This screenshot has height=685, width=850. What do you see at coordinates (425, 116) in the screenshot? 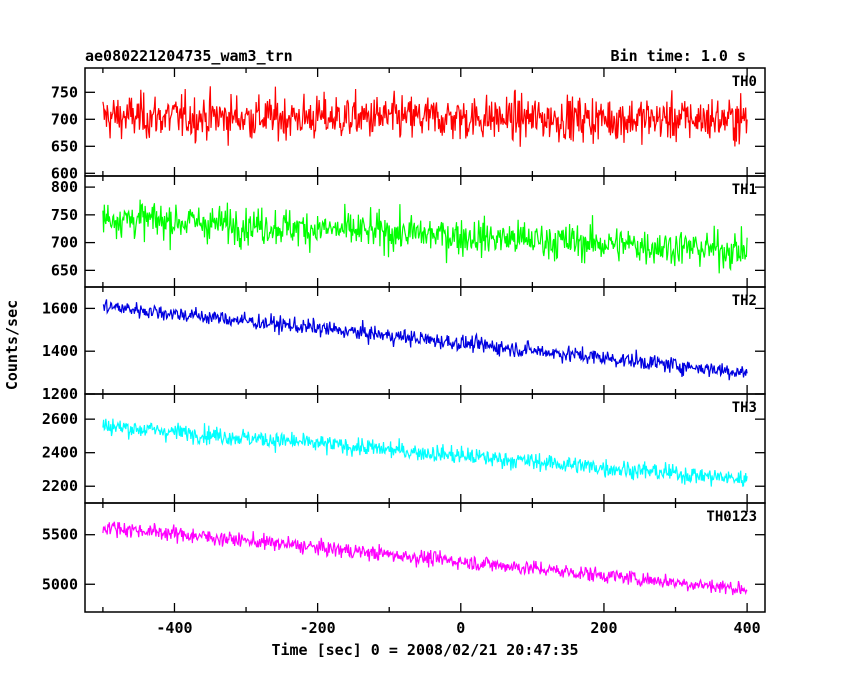
I see `series-line-th0` at bounding box center [425, 116].